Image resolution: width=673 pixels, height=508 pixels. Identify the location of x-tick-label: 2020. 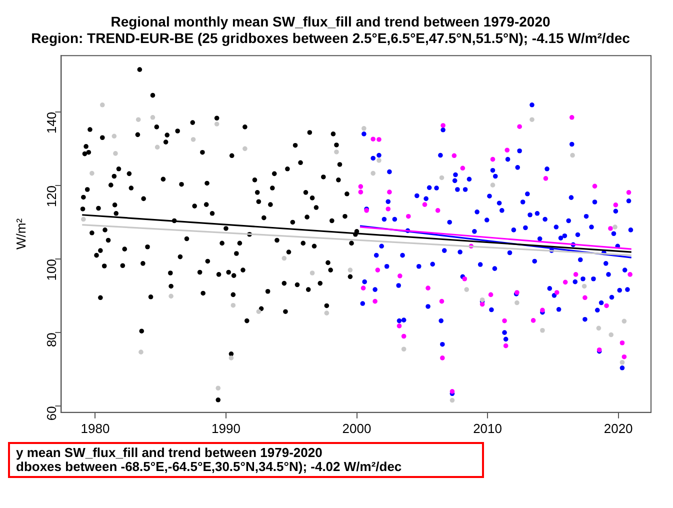
(618, 428).